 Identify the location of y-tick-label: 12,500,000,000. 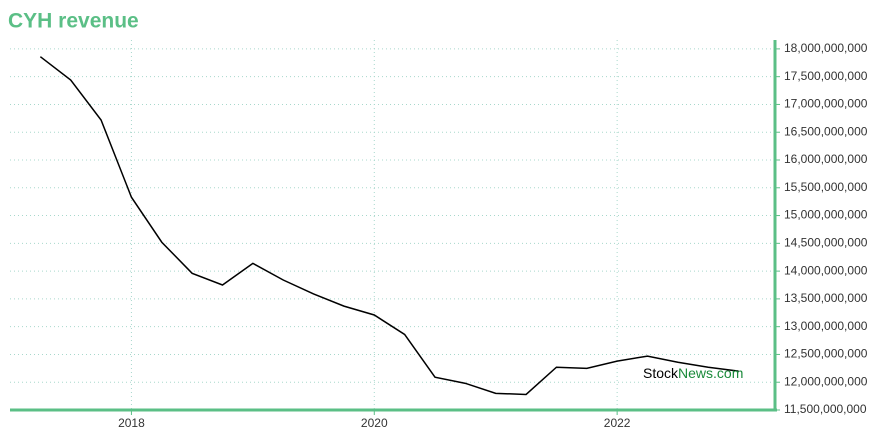
(826, 354).